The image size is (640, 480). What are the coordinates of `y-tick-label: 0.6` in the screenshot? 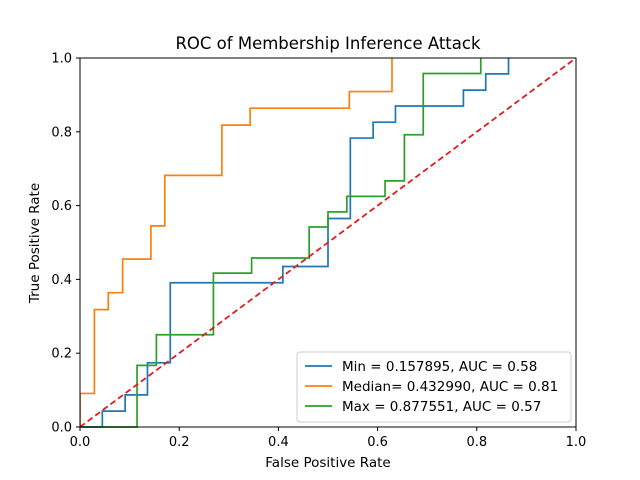 It's located at (61, 206).